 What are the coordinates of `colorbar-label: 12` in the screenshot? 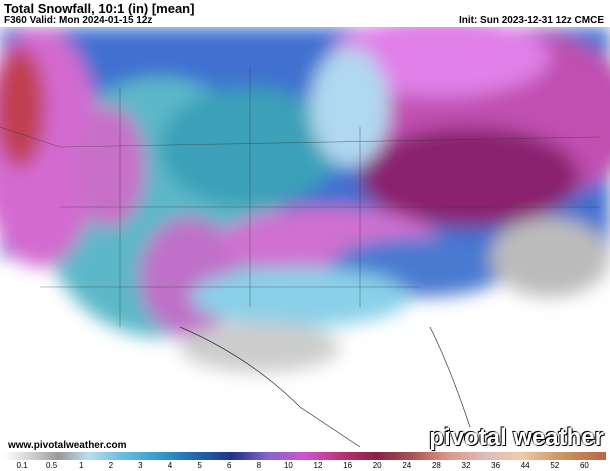 It's located at (318, 465).